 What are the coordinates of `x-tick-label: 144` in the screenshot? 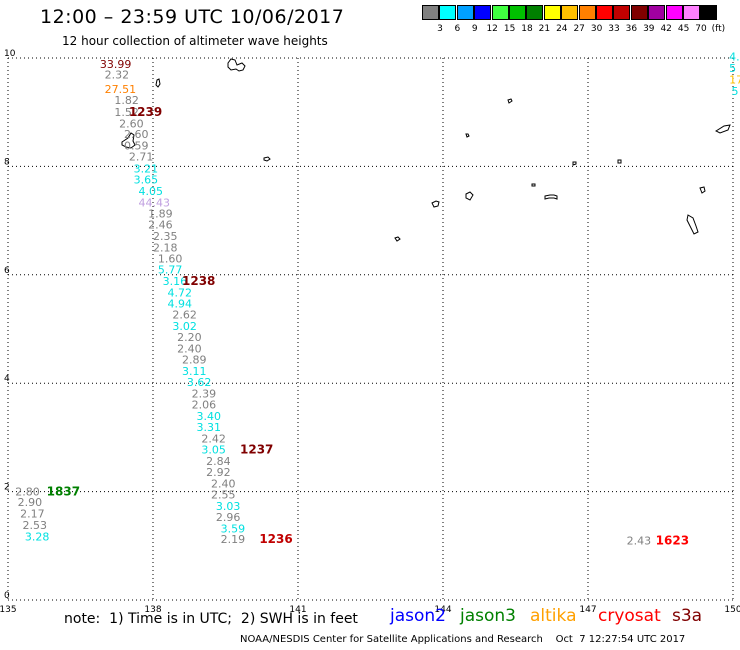 It's located at (442, 610).